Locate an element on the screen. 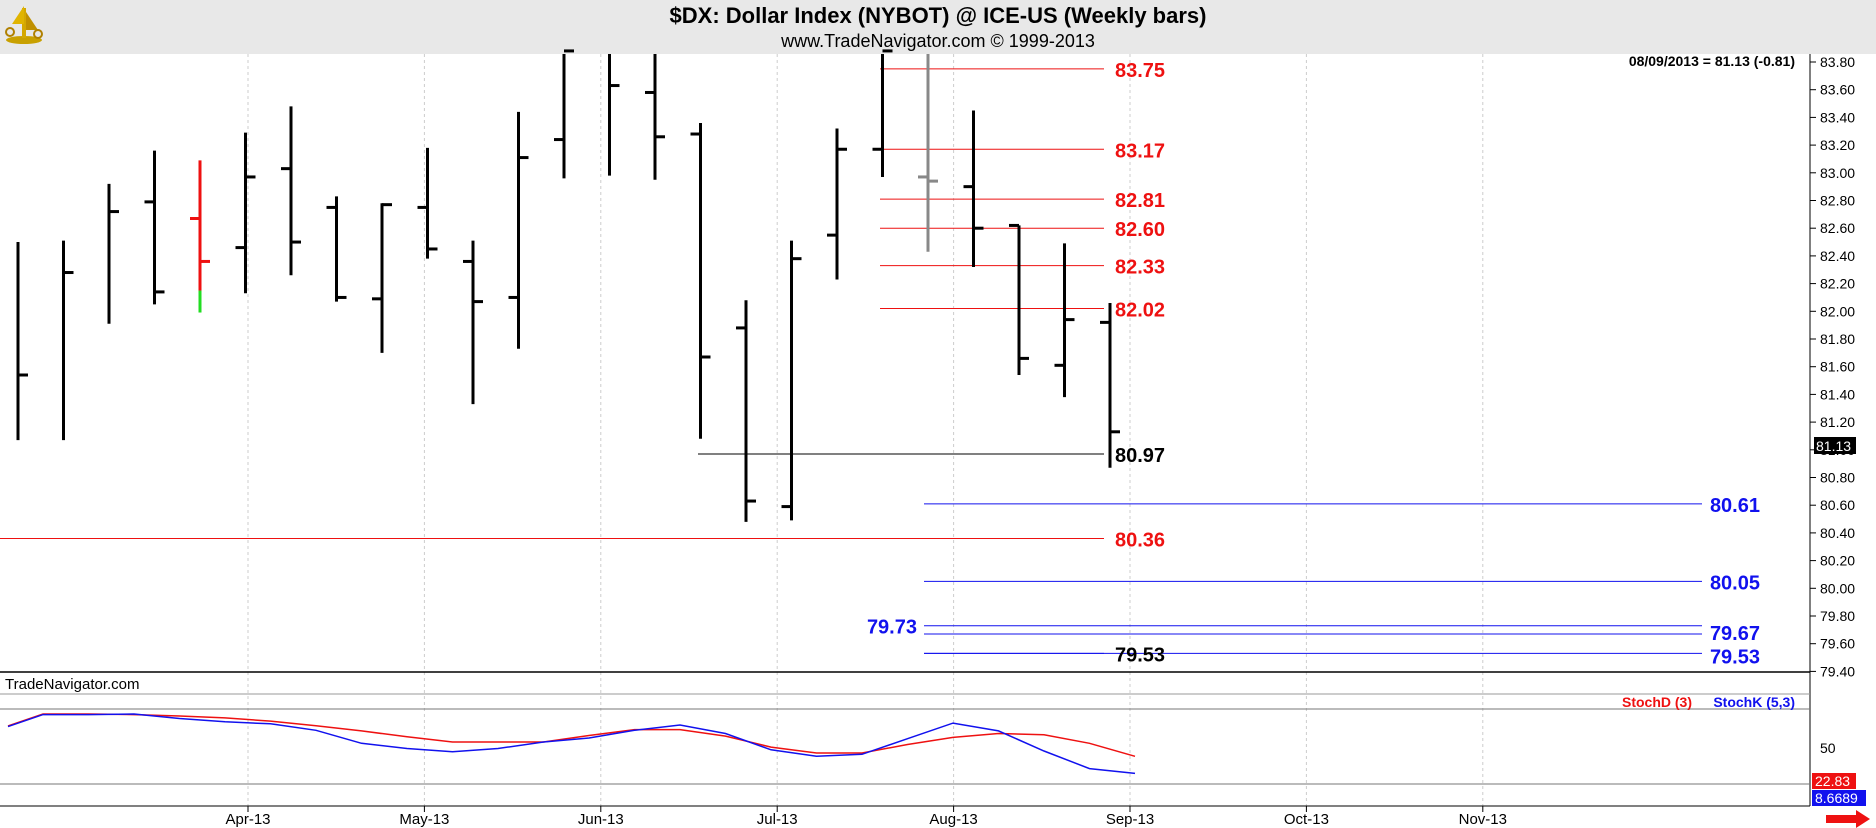 This screenshot has height=828, width=1876. level-label: 80.61 is located at coordinates (1735, 506).